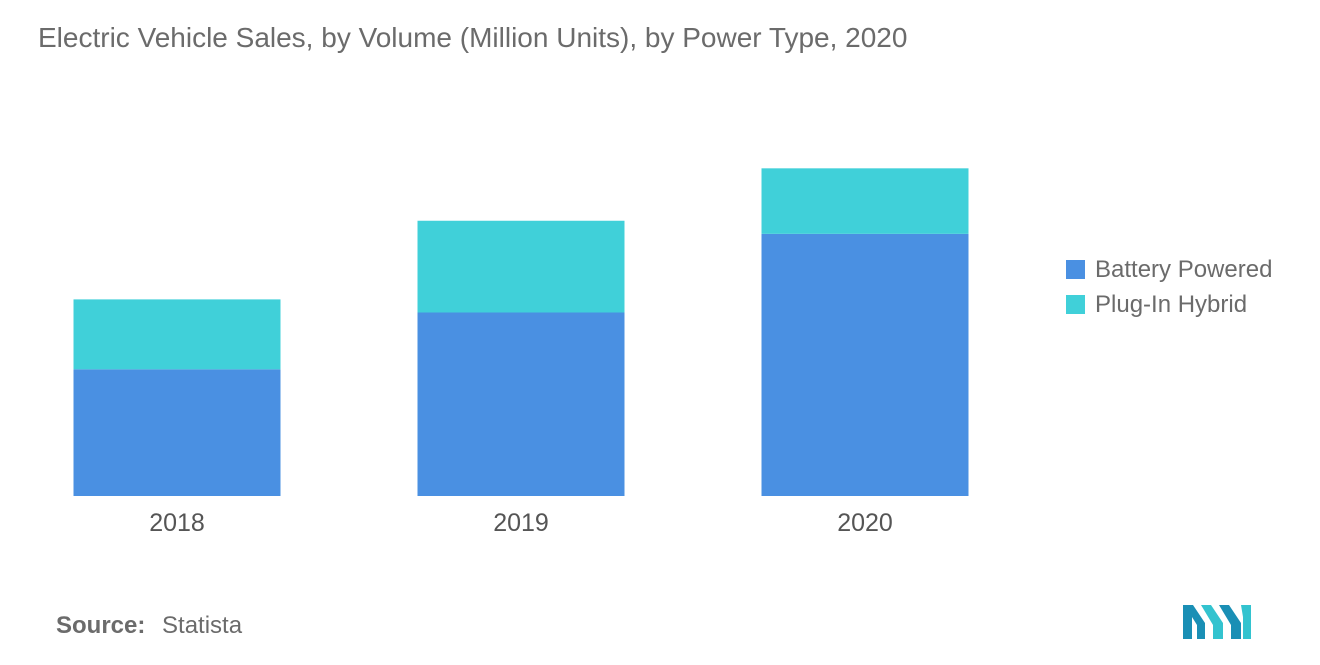 Image resolution: width=1320 pixels, height=665 pixels. I want to click on source-value: Statista, so click(202, 625).